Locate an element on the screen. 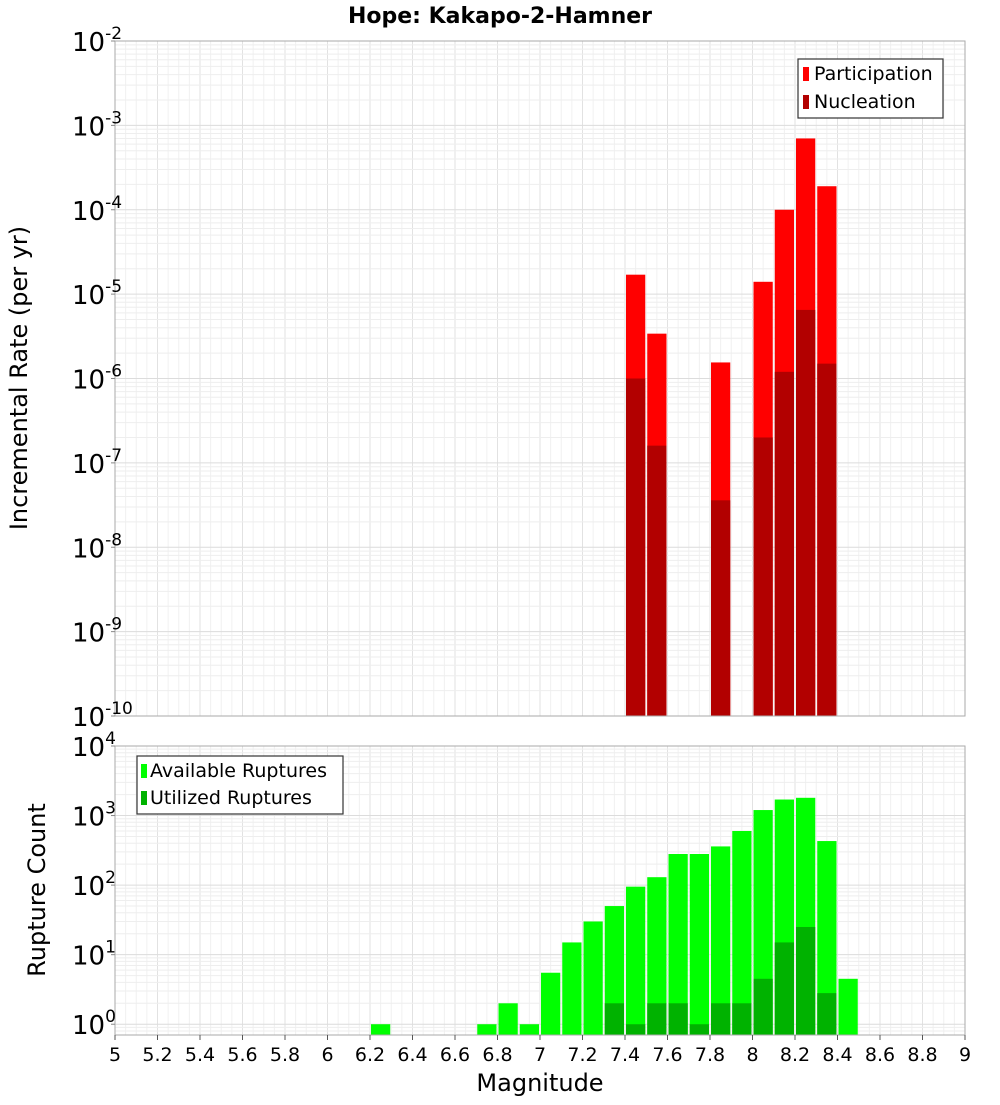  x-tick-label: 5.4 is located at coordinates (200, 1055).